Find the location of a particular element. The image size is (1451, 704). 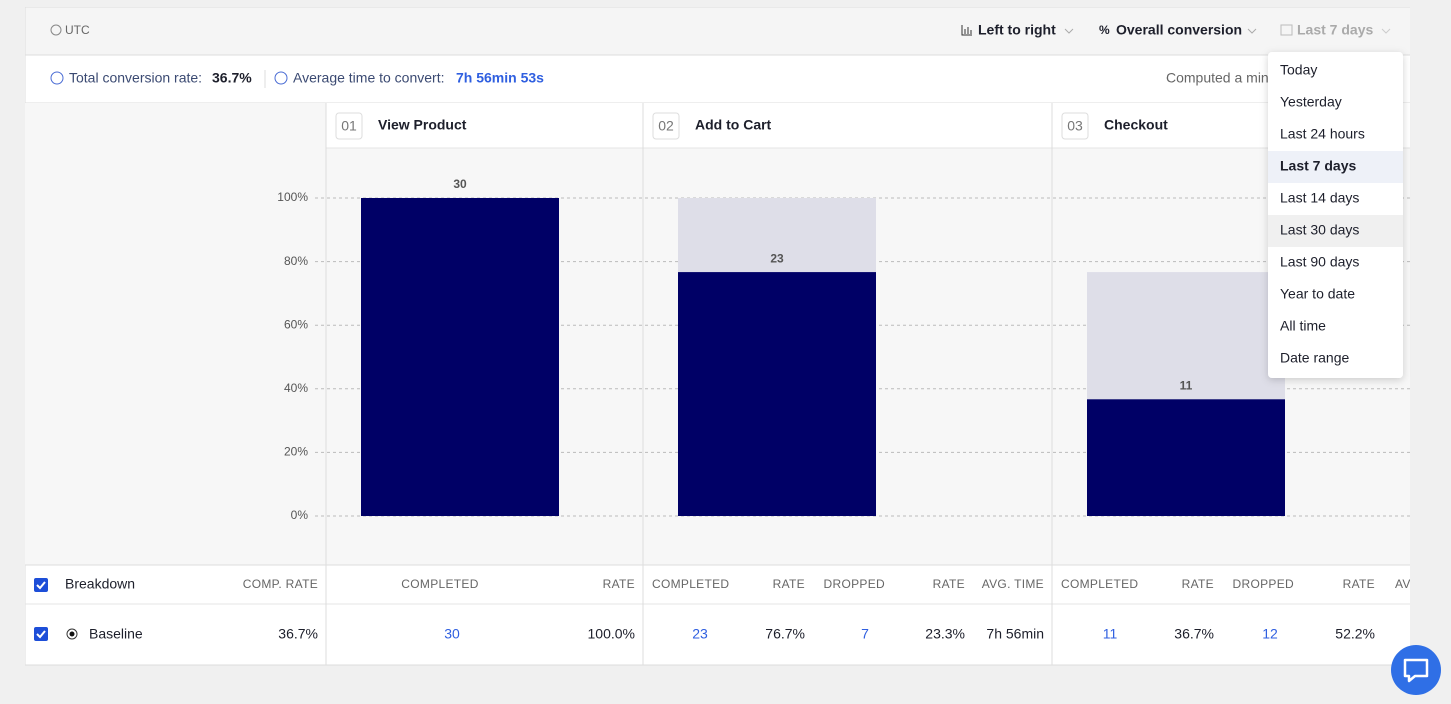

percent-icon: % is located at coordinates (1104, 30).